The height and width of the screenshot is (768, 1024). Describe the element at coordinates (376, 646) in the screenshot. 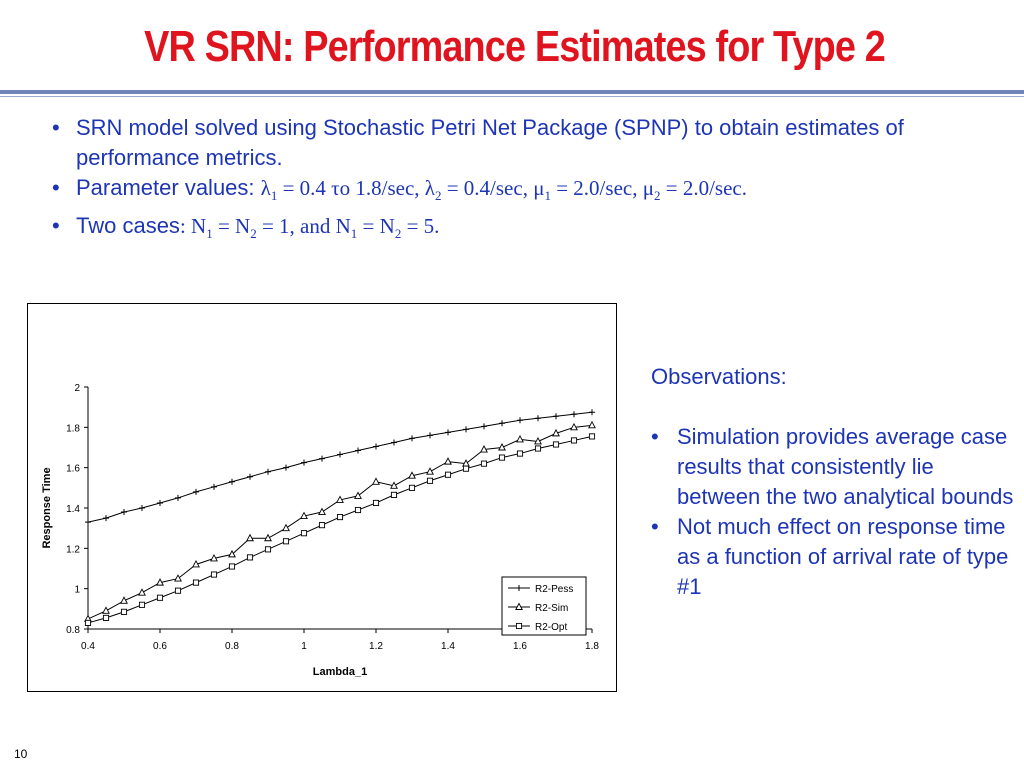

I see `x-tick-label: 1.2` at that location.